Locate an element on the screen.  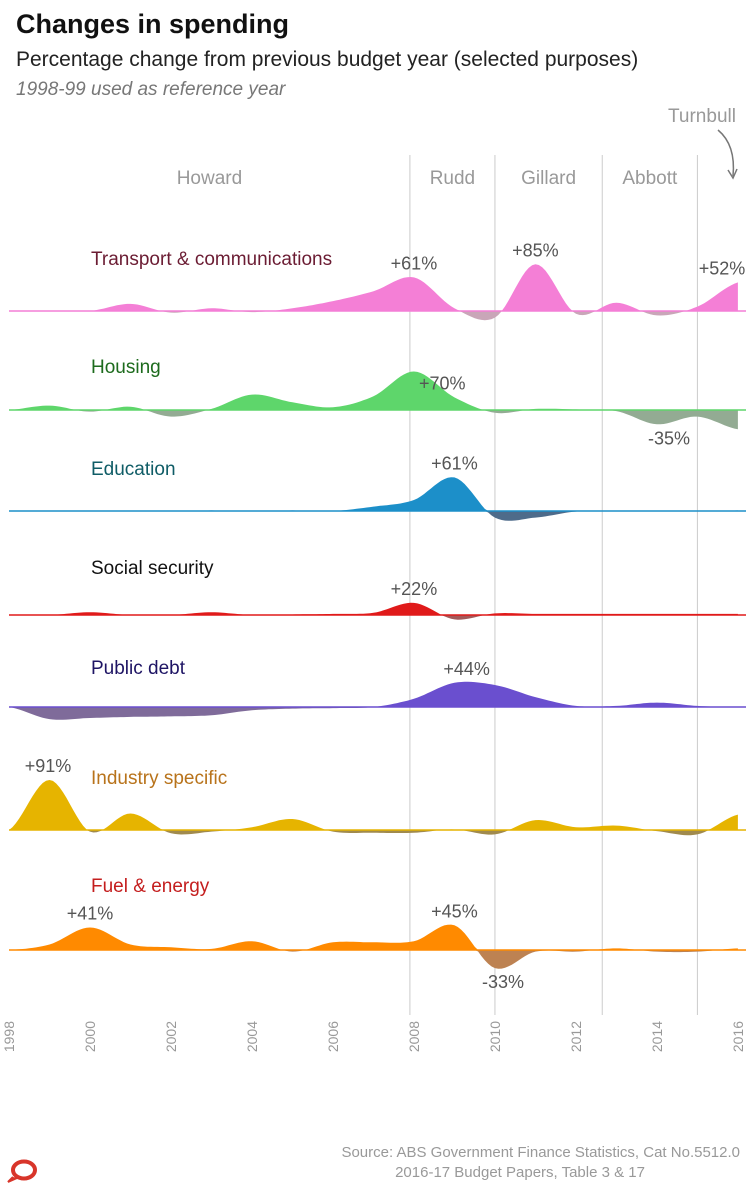
logo-icon is located at coordinates (22, 1171).